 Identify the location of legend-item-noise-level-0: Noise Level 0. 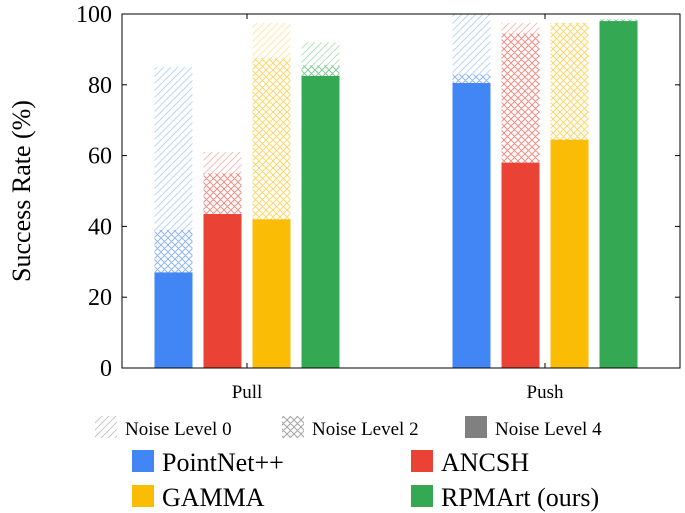
(163, 428).